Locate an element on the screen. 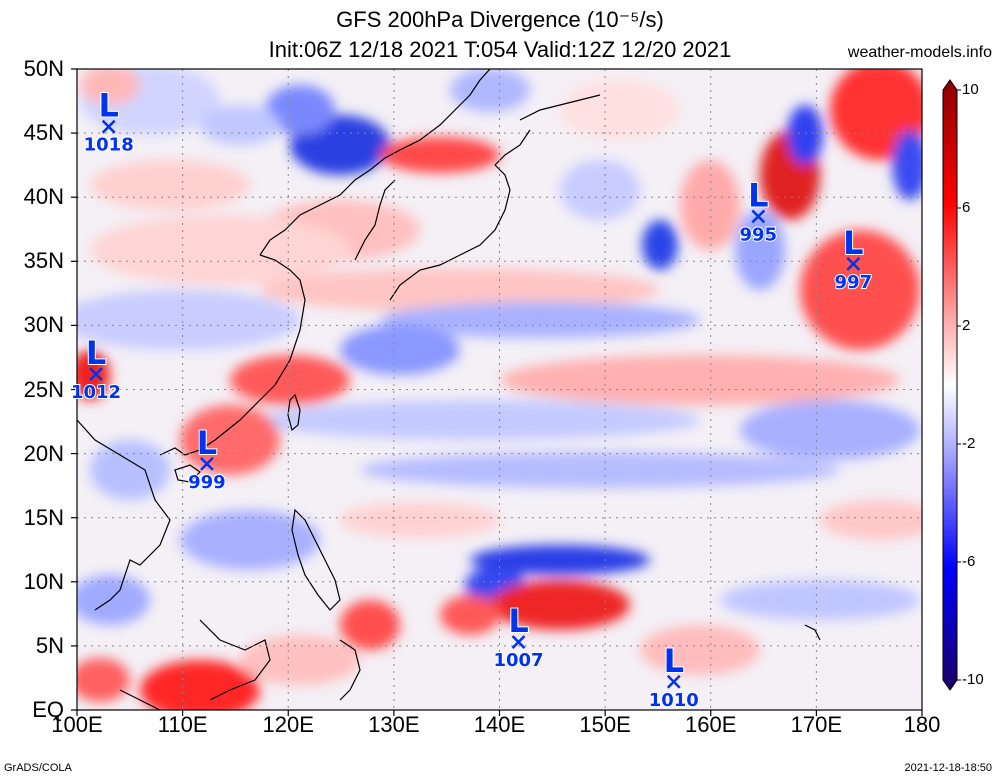 The height and width of the screenshot is (779, 1000). low-marker: L 997 is located at coordinates (854, 258).